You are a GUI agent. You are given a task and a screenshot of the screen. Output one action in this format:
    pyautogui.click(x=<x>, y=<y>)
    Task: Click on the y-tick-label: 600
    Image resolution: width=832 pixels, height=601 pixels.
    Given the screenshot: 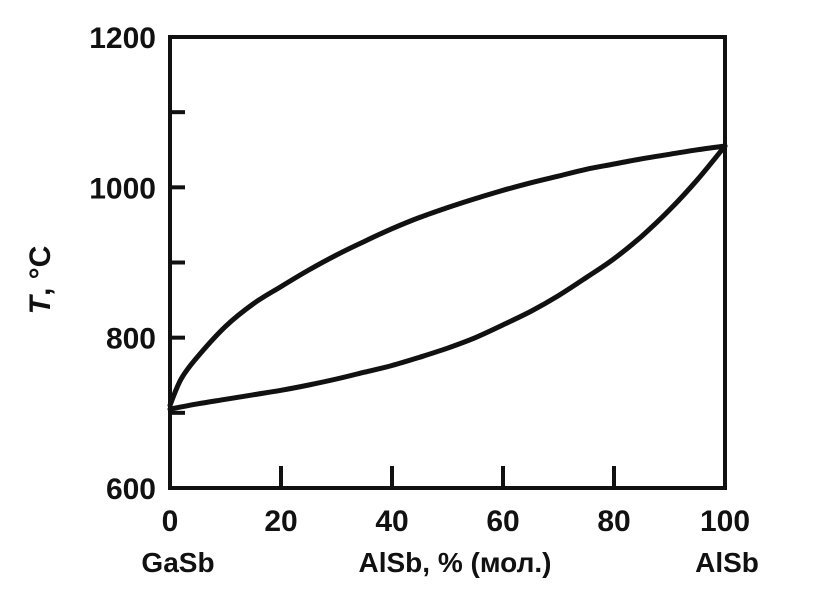 What is the action you would take?
    pyautogui.click(x=131, y=489)
    